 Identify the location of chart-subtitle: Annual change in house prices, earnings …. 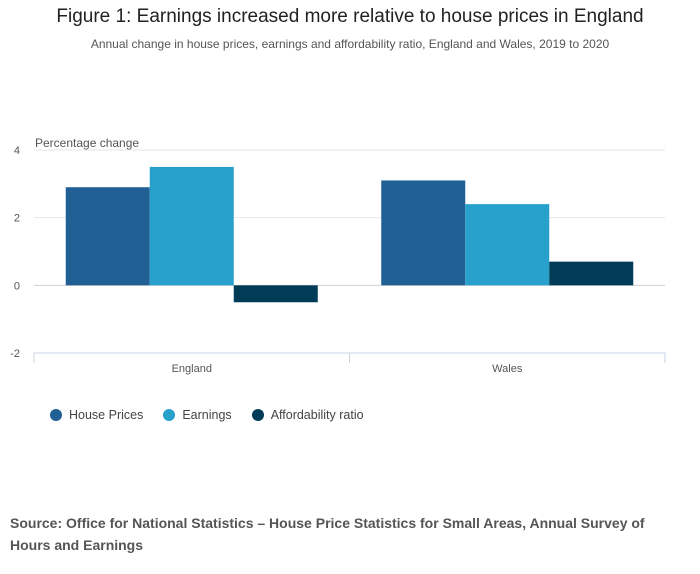
(350, 44).